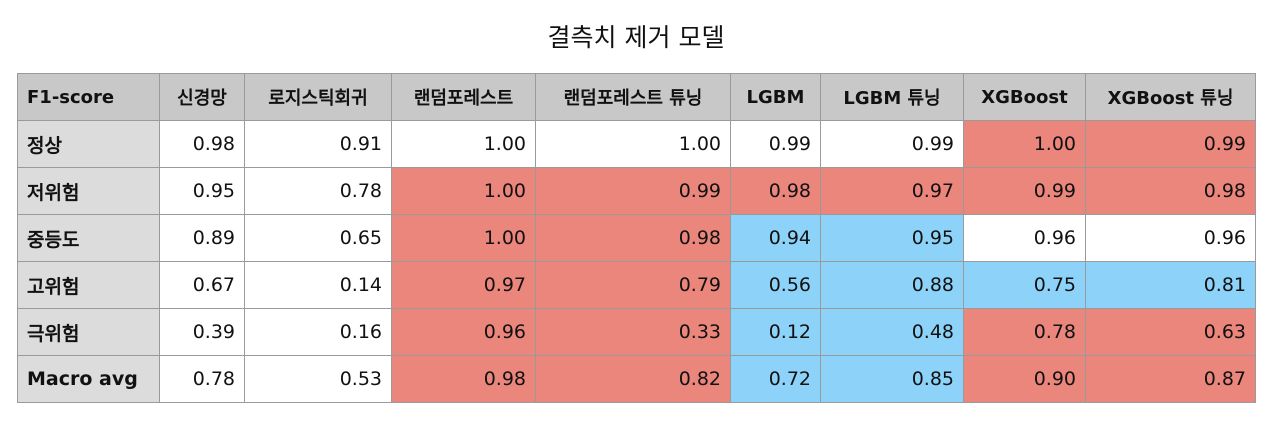 The height and width of the screenshot is (436, 1272). I want to click on row-label: 정상, so click(88, 144).